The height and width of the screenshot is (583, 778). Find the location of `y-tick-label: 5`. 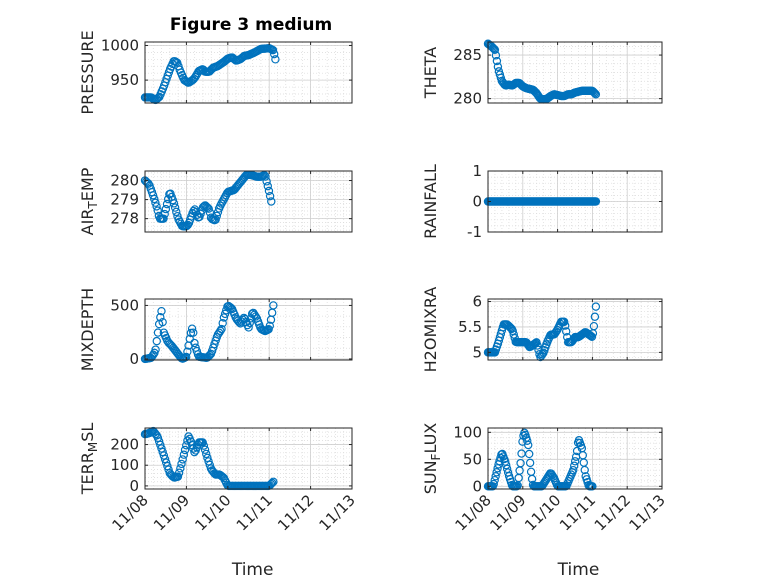

y-tick-label: 5 is located at coordinates (477, 352).